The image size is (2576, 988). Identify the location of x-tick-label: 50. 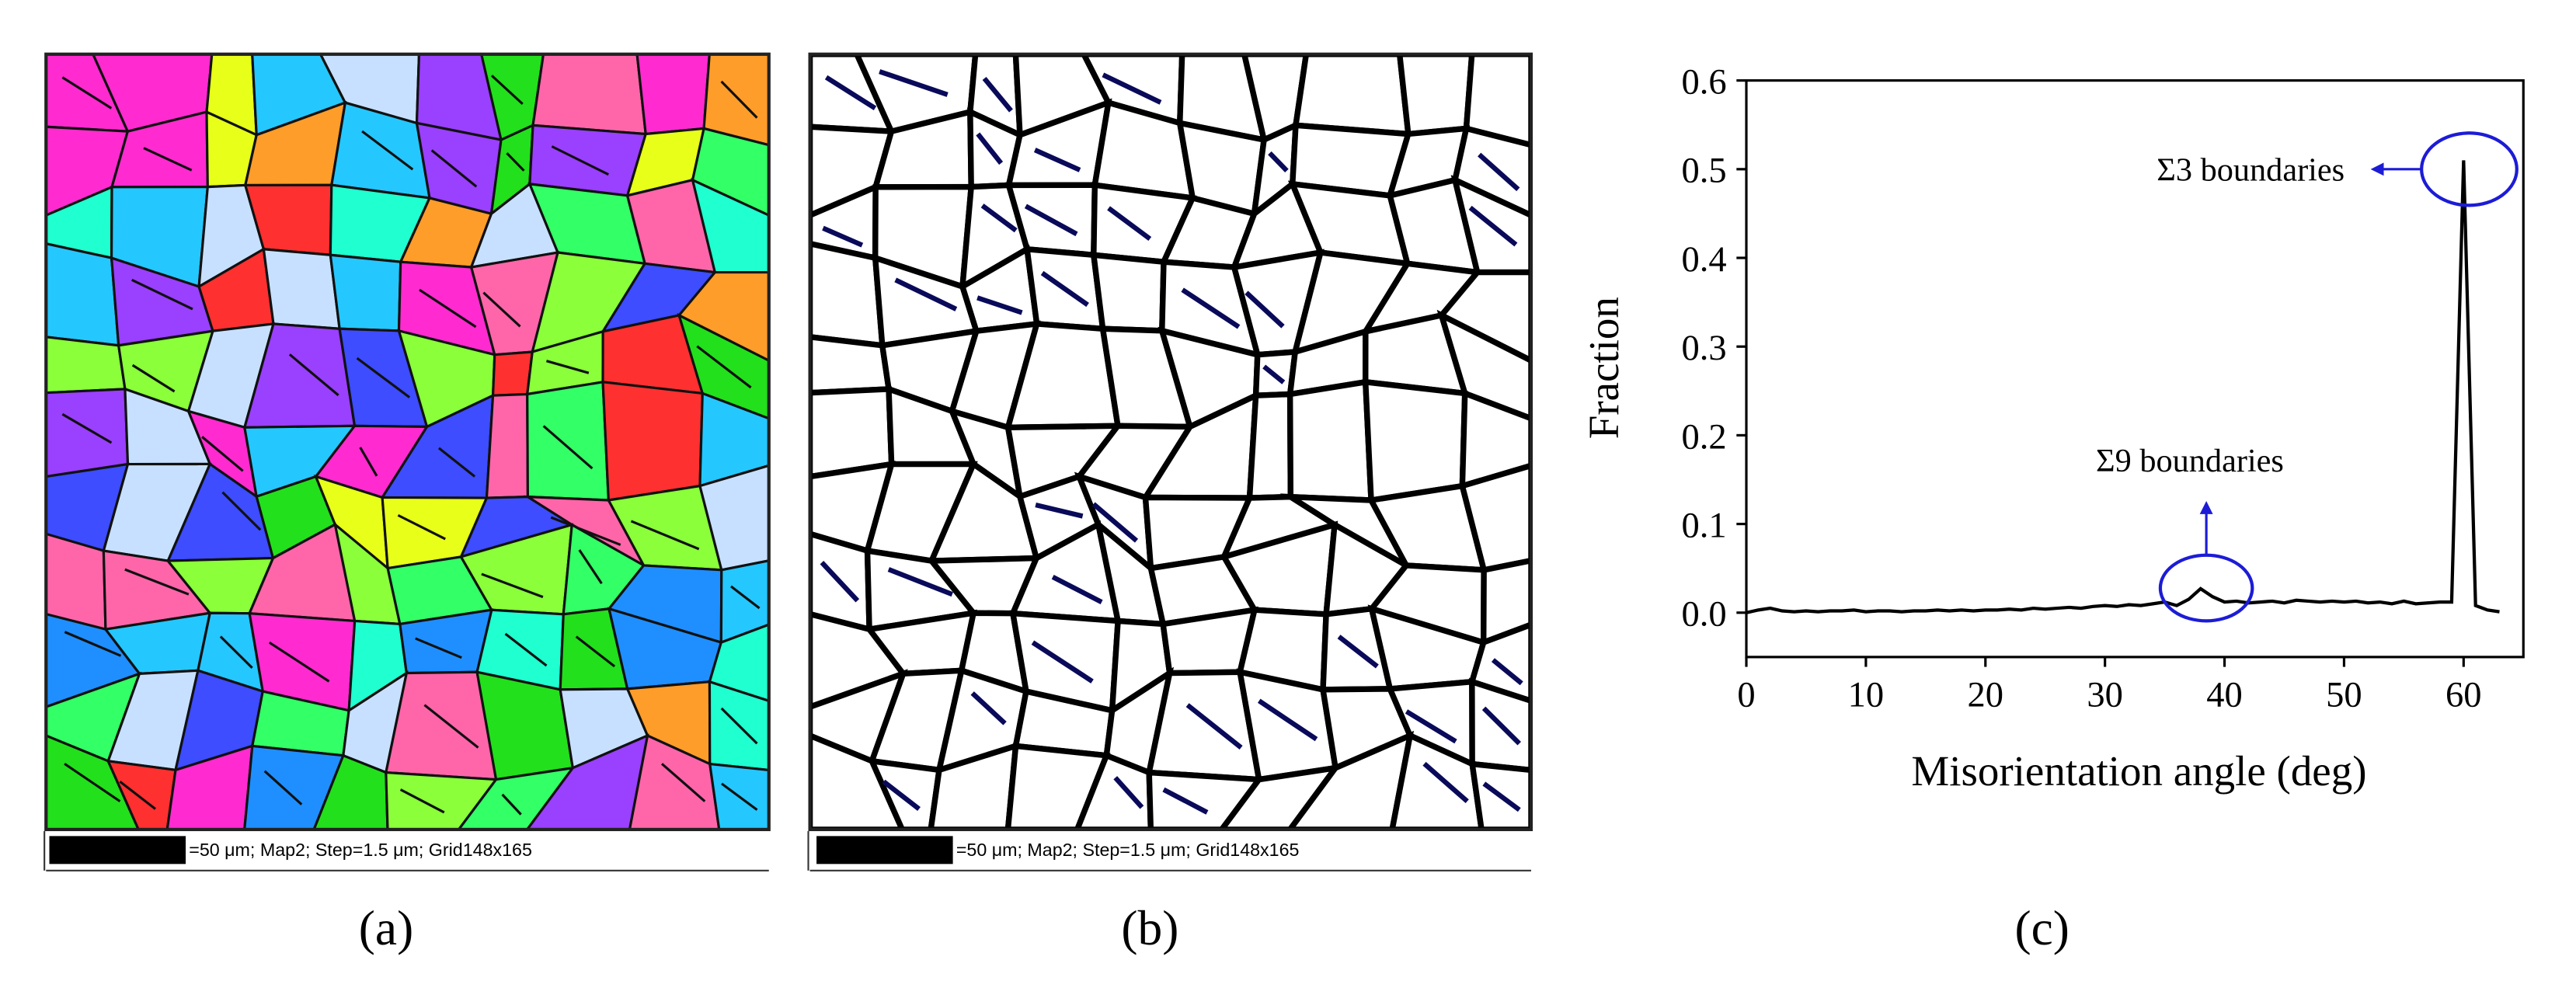
(2344, 695).